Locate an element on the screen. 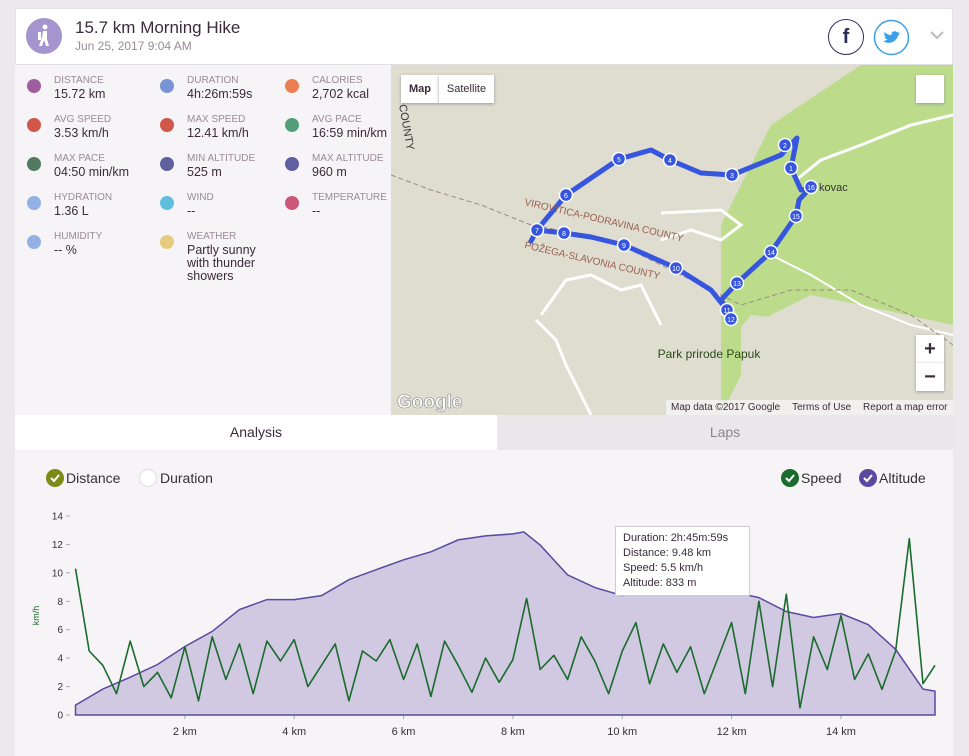  route-marker-label: 9 is located at coordinates (624, 246).